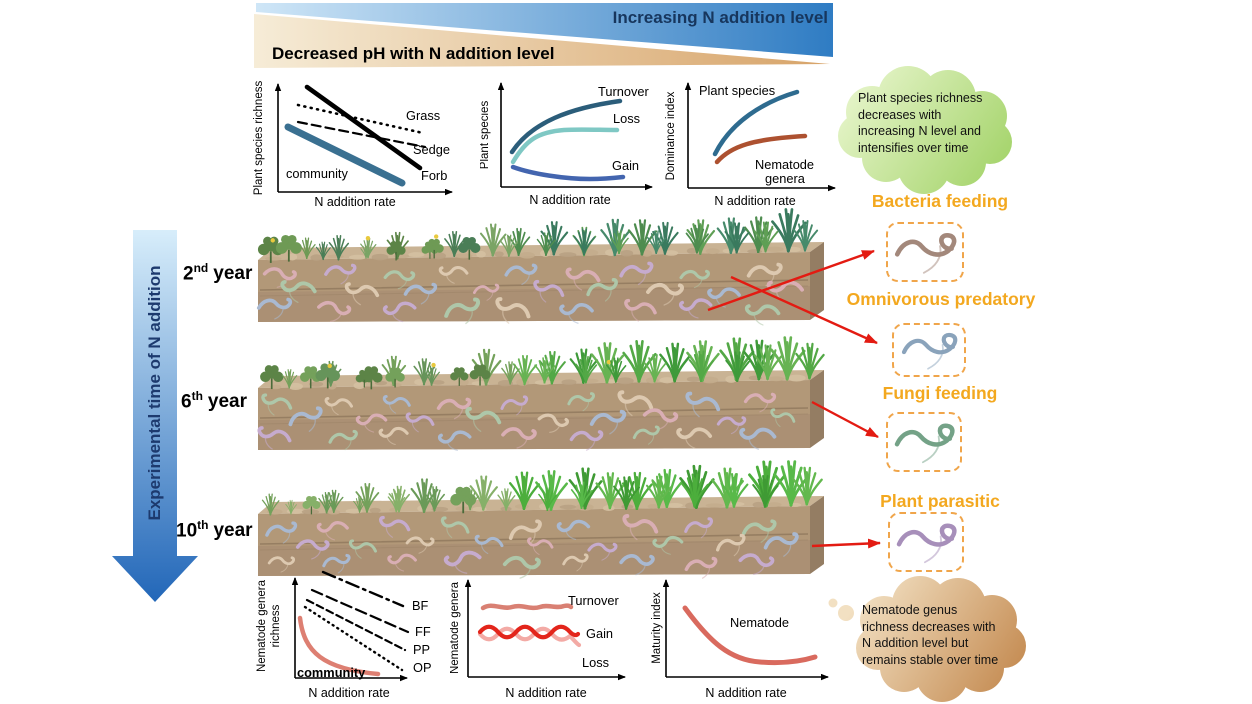  What do you see at coordinates (599, 633) in the screenshot?
I see `series-gain-label: Gain` at bounding box center [599, 633].